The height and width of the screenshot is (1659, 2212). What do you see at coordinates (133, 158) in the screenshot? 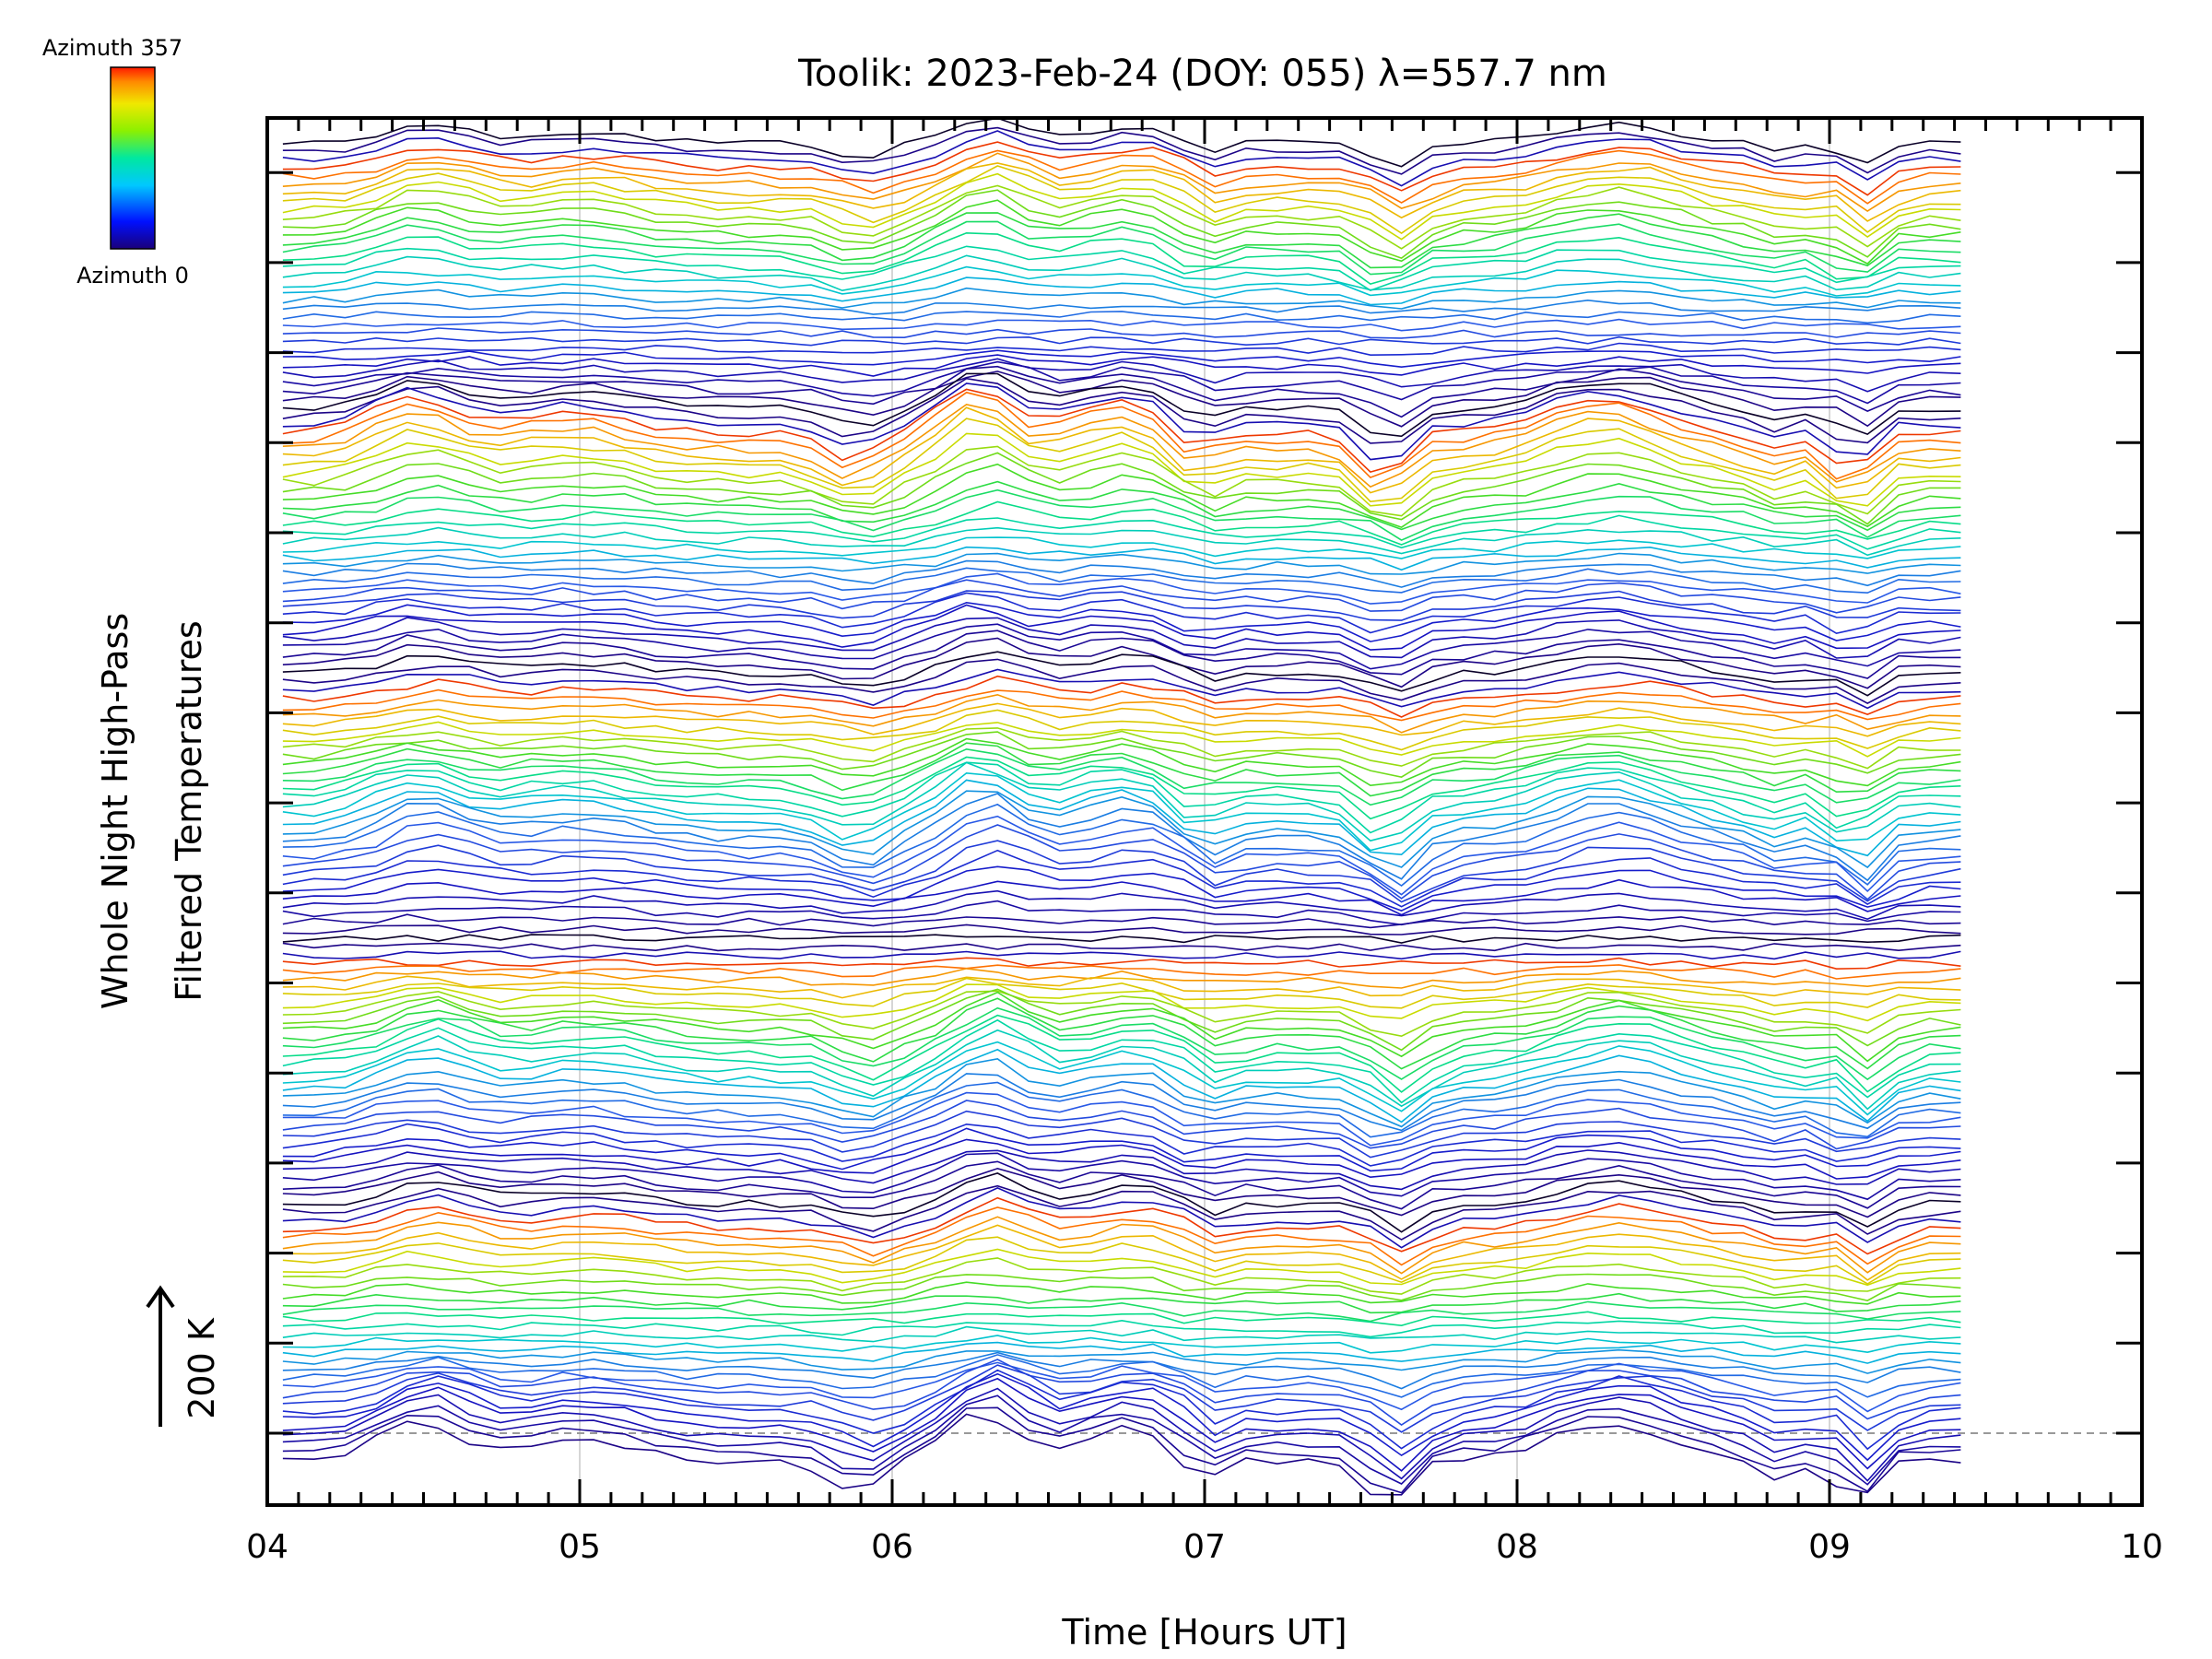
I see `colorbar-gradient` at bounding box center [133, 158].